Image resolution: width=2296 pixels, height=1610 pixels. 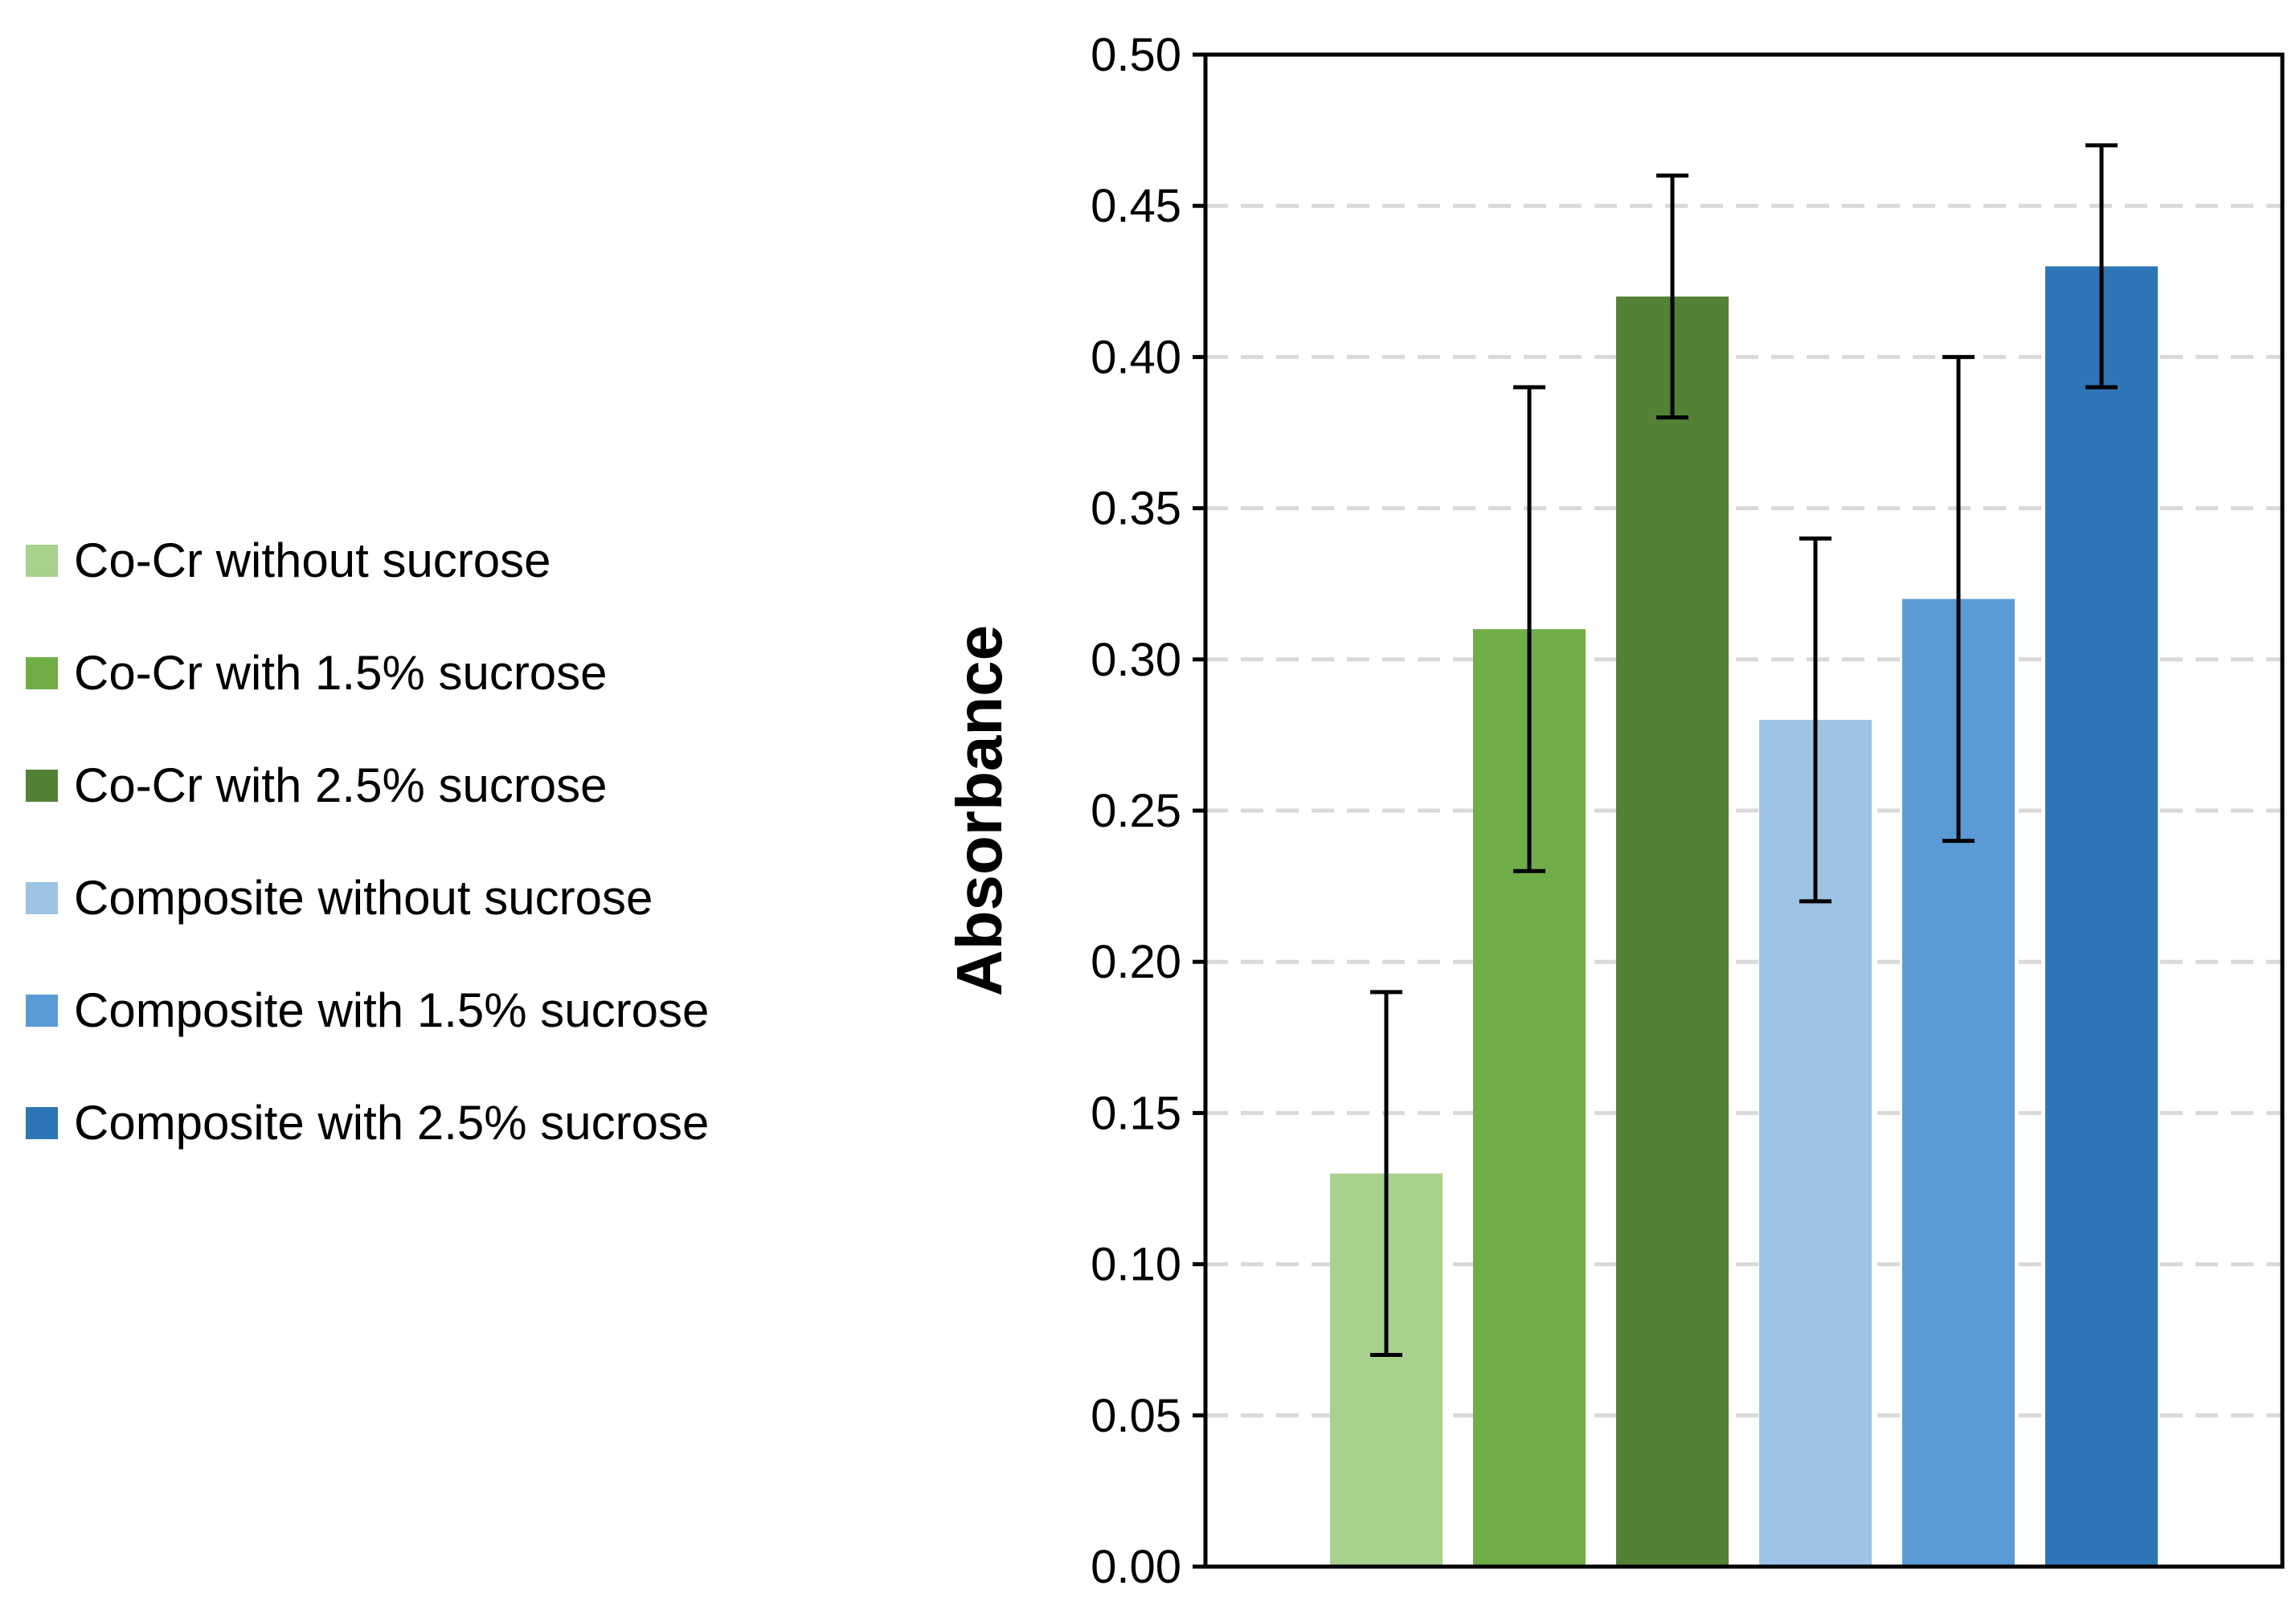 What do you see at coordinates (1136, 660) in the screenshot?
I see `y-tick-label: 0.30` at bounding box center [1136, 660].